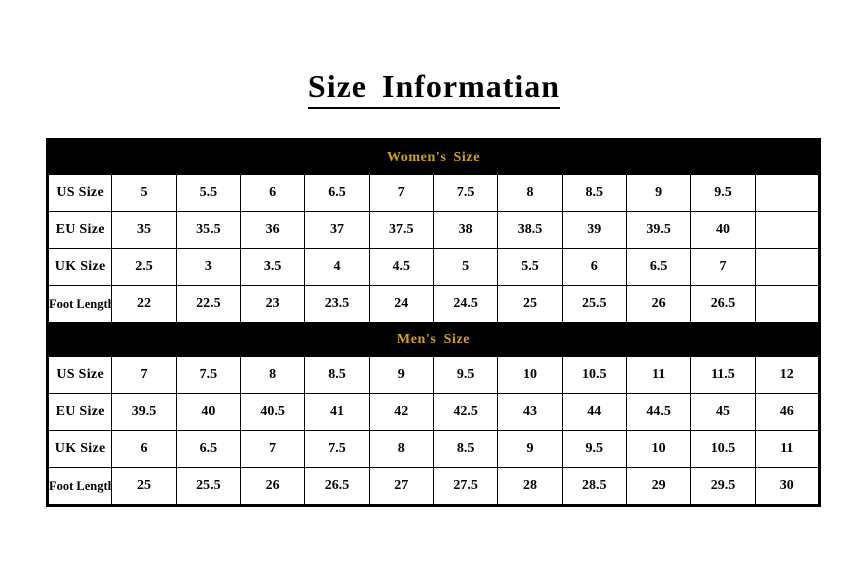 The image size is (868, 585). I want to click on table-row: US Size 5 5.5 6 6.5 7 7.5 8 8.5 9 9.5, so click(433, 193).